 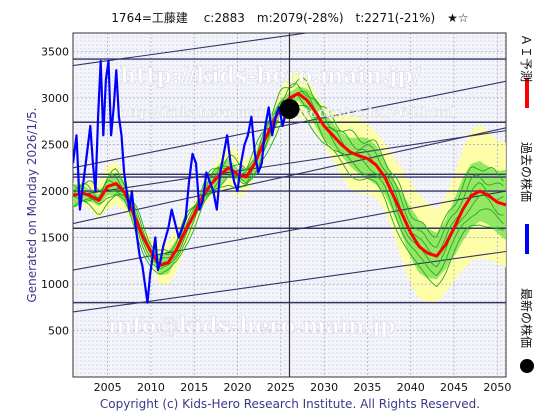 I want to click on y-tick-label: 500, so click(x=58, y=331).